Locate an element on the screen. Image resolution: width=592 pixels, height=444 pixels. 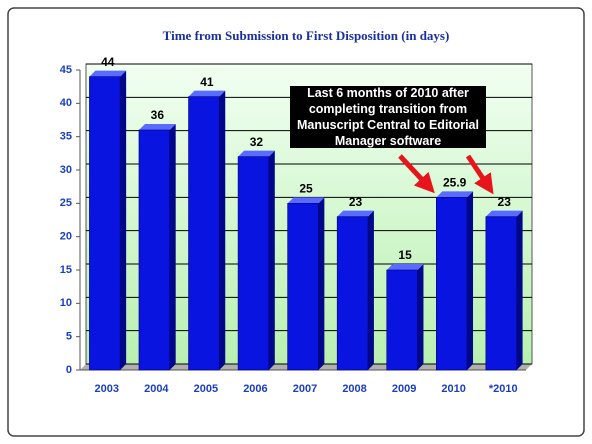
x-tick-label: *2010 is located at coordinates (503, 389).